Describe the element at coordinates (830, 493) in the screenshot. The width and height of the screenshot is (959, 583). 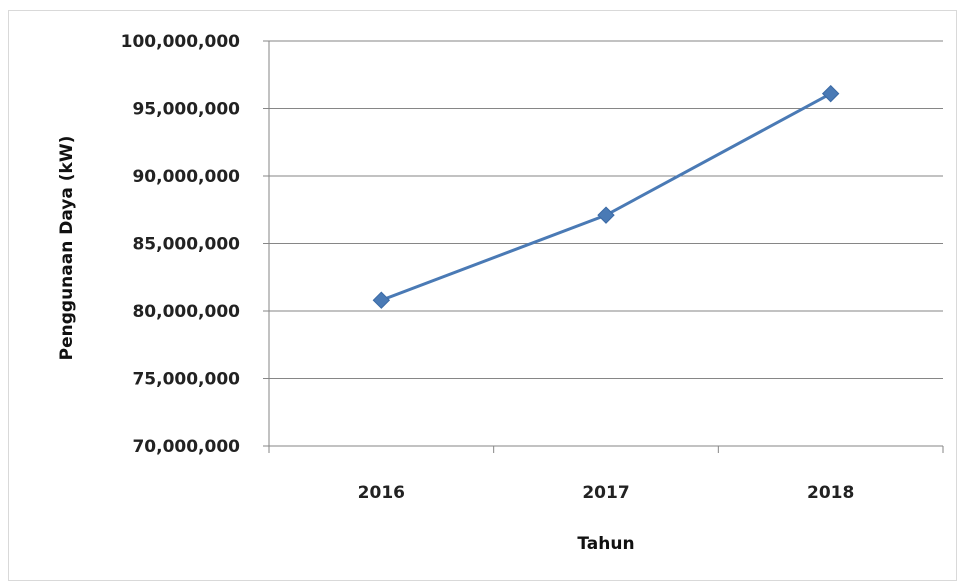
I see `x-tick-label: 2018` at that location.